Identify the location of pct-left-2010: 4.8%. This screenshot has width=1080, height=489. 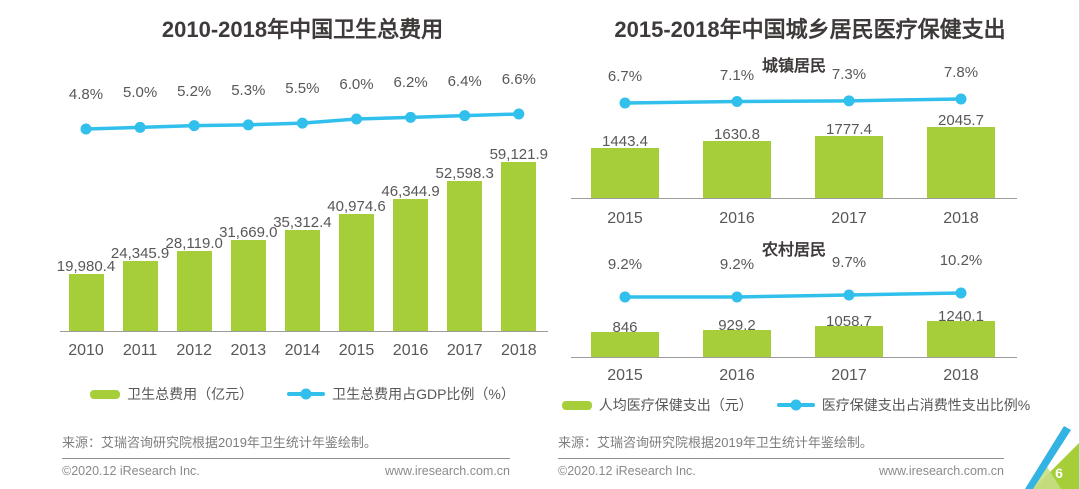
(86, 94).